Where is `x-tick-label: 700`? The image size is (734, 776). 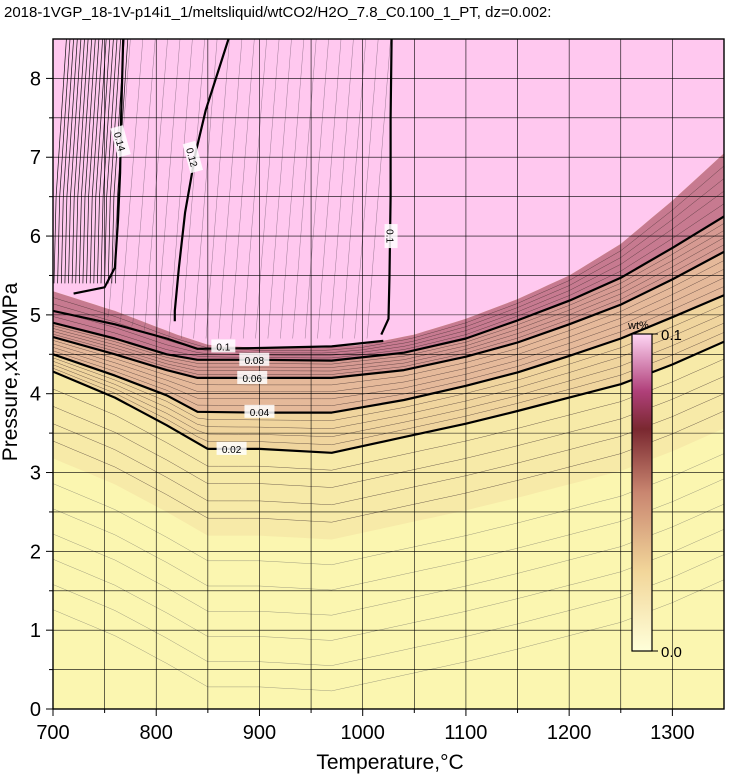
x-tick-label: 700 is located at coordinates (52, 733).